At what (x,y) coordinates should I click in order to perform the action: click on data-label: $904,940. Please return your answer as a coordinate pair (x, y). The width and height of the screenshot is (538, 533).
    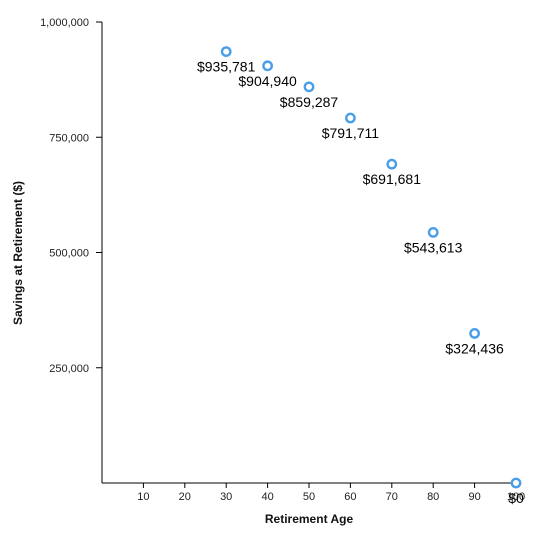
    Looking at the image, I should click on (267, 81).